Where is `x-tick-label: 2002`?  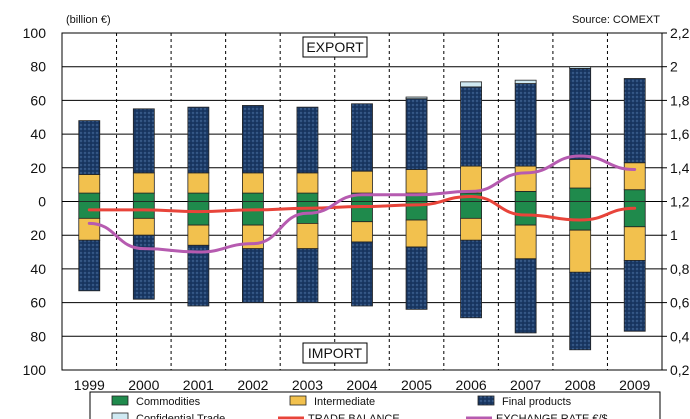
x-tick-label: 2002 is located at coordinates (252, 385).